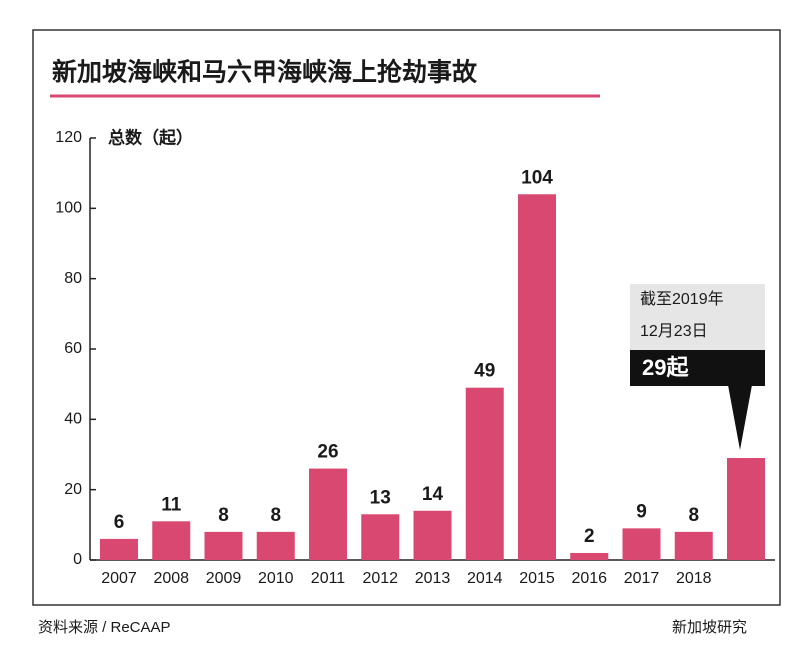  Describe the element at coordinates (171, 504) in the screenshot. I see `value-label: 11` at that location.